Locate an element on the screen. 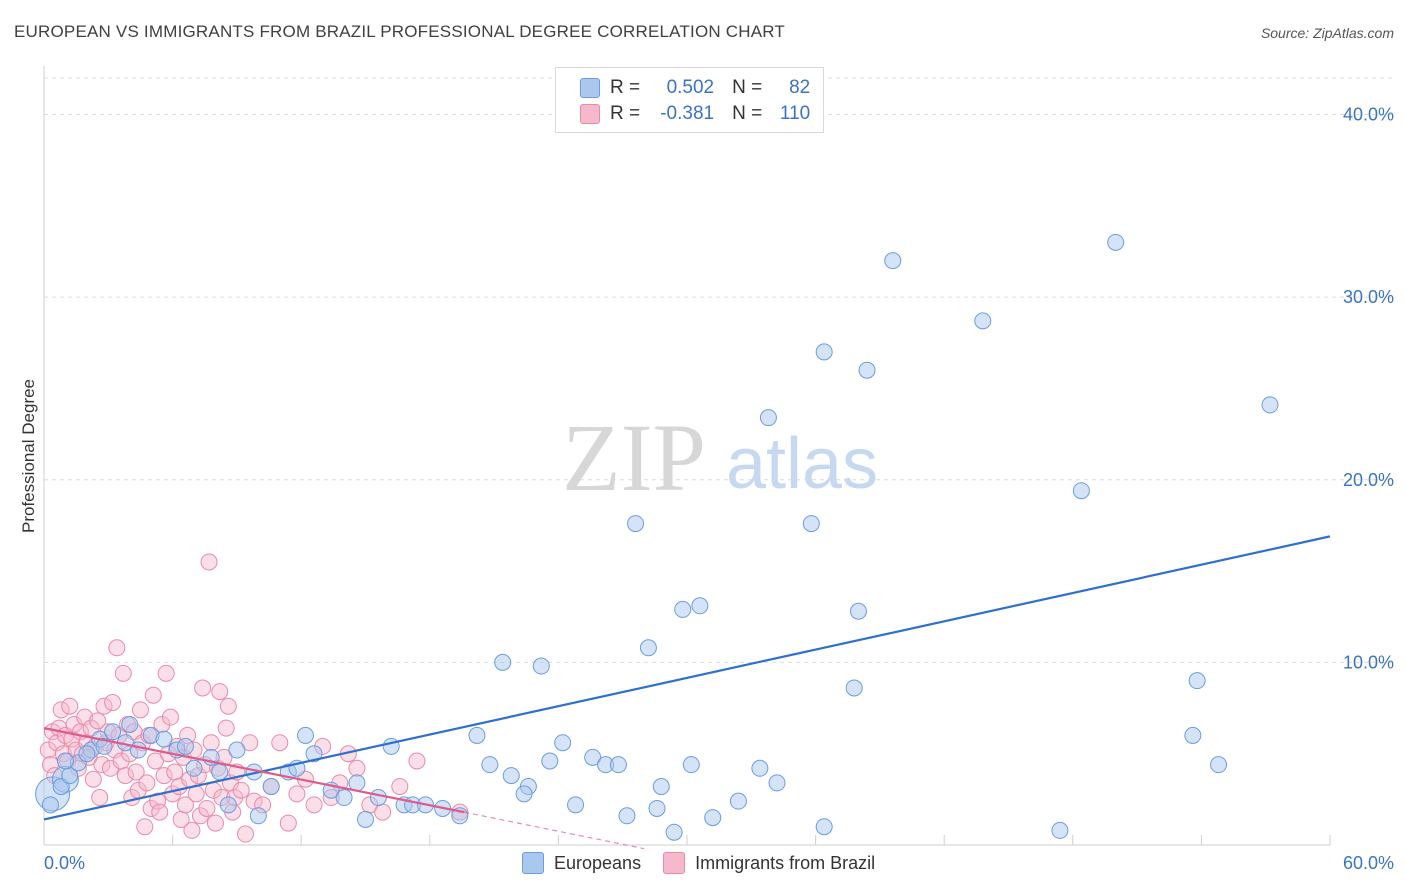 Image resolution: width=1406 pixels, height=892 pixels. legend-r-value: 0.502 is located at coordinates (690, 87).